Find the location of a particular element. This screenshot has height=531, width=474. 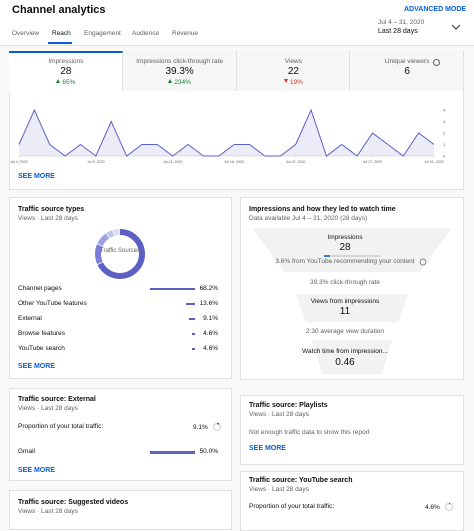

donut-label: Traffic Sources is located at coordinates (120, 251).